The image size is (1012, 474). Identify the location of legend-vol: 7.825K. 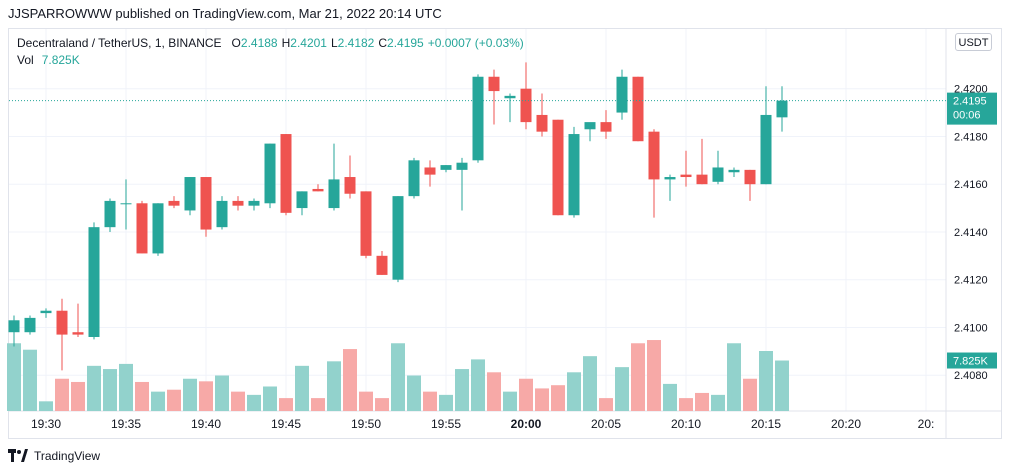
(60, 60).